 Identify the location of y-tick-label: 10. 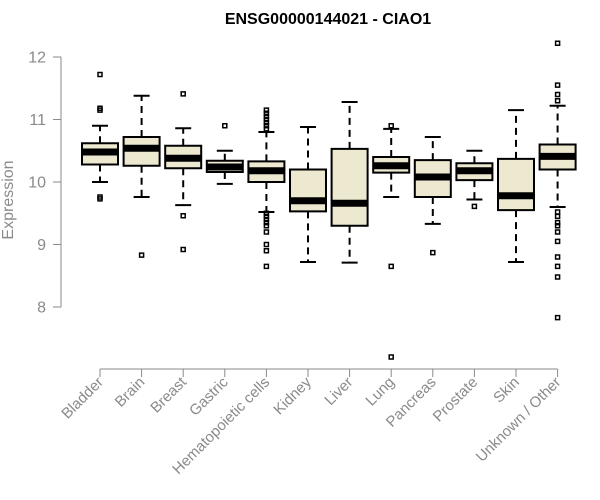
(37, 183).